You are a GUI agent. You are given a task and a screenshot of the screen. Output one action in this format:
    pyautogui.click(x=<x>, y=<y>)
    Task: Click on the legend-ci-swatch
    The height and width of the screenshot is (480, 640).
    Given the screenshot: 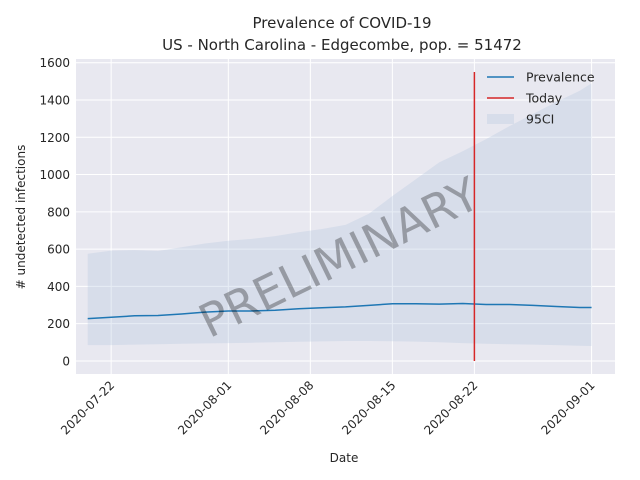 What is the action you would take?
    pyautogui.click(x=500, y=119)
    